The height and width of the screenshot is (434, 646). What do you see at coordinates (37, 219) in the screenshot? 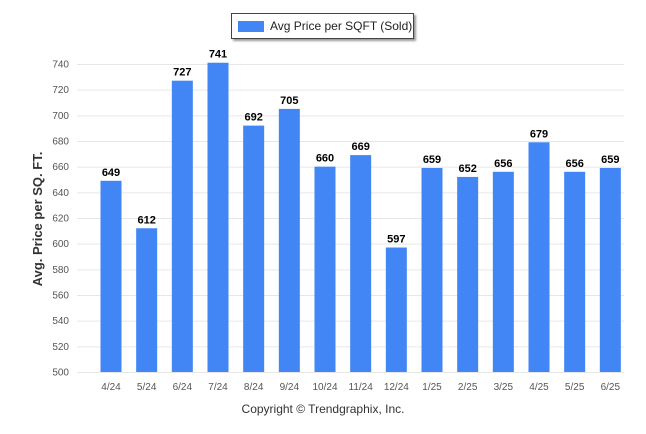
I see `y-axis-title: Avg. Price per SQ. FT.` at bounding box center [37, 219].